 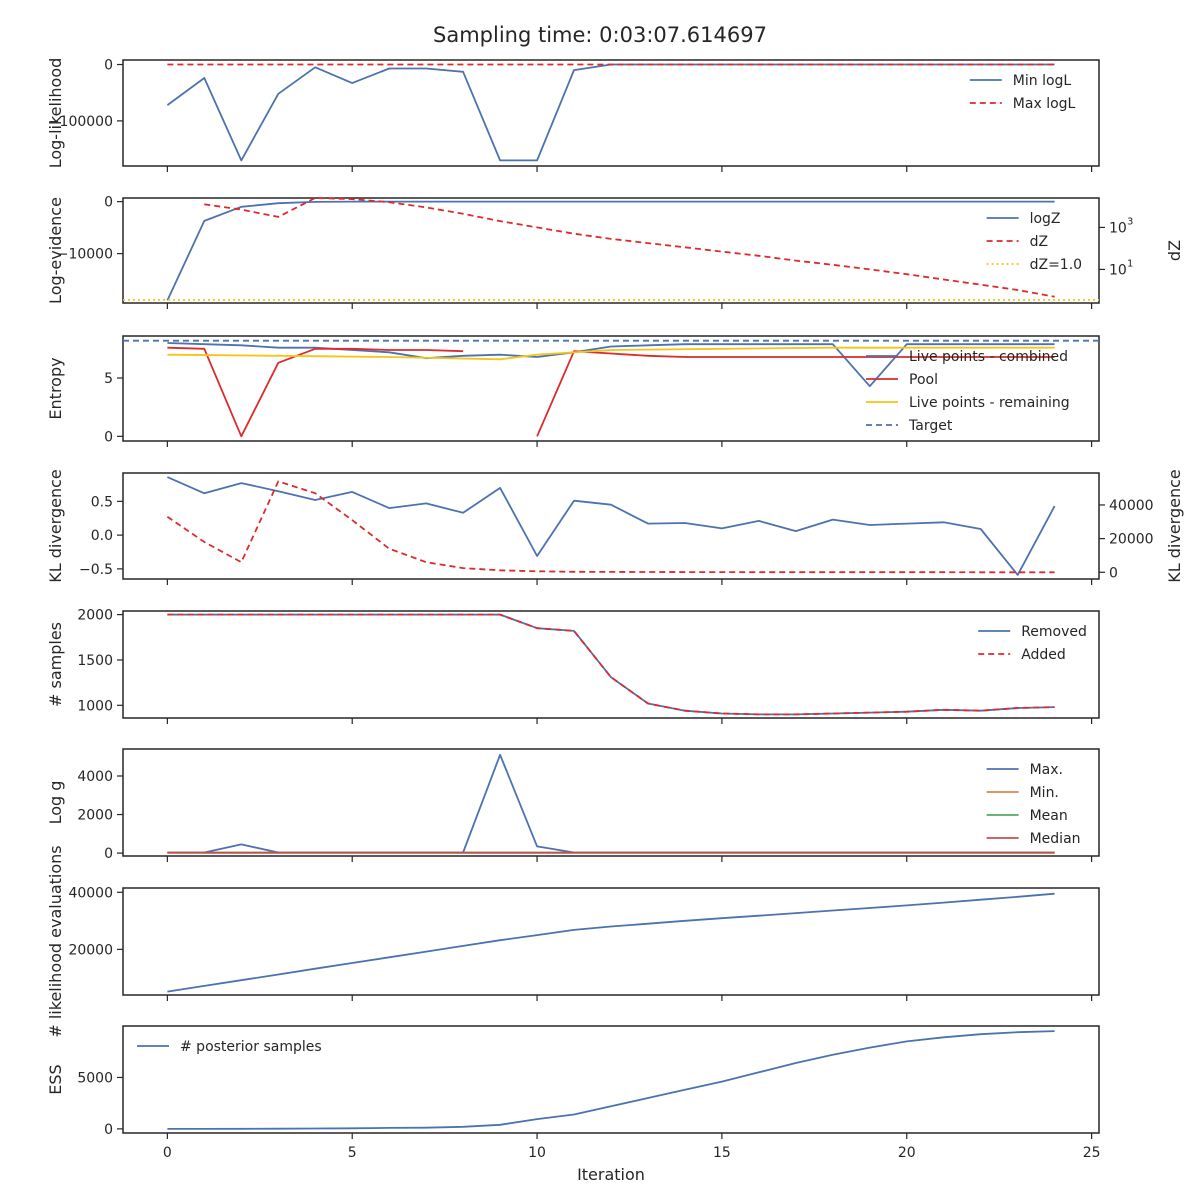 What do you see at coordinates (988, 357) in the screenshot?
I see `legend-label: Live points - combined` at bounding box center [988, 357].